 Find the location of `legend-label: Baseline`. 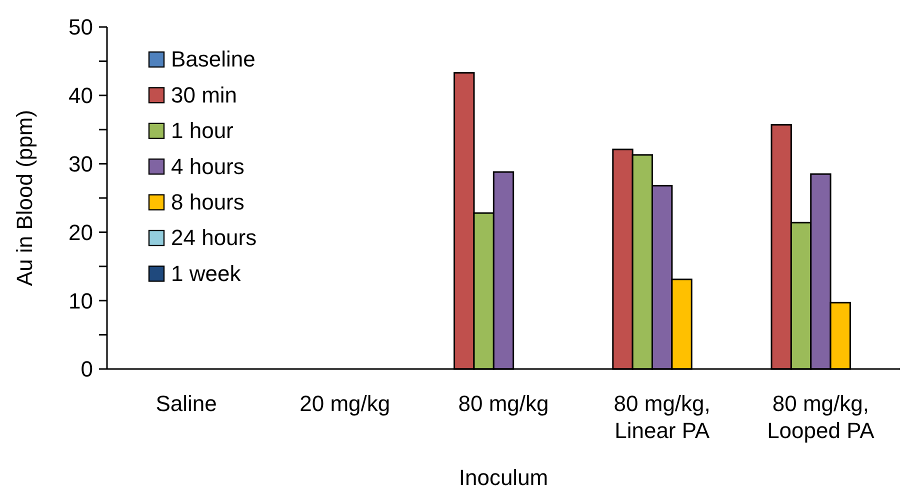

legend-label: Baseline is located at coordinates (213, 59).